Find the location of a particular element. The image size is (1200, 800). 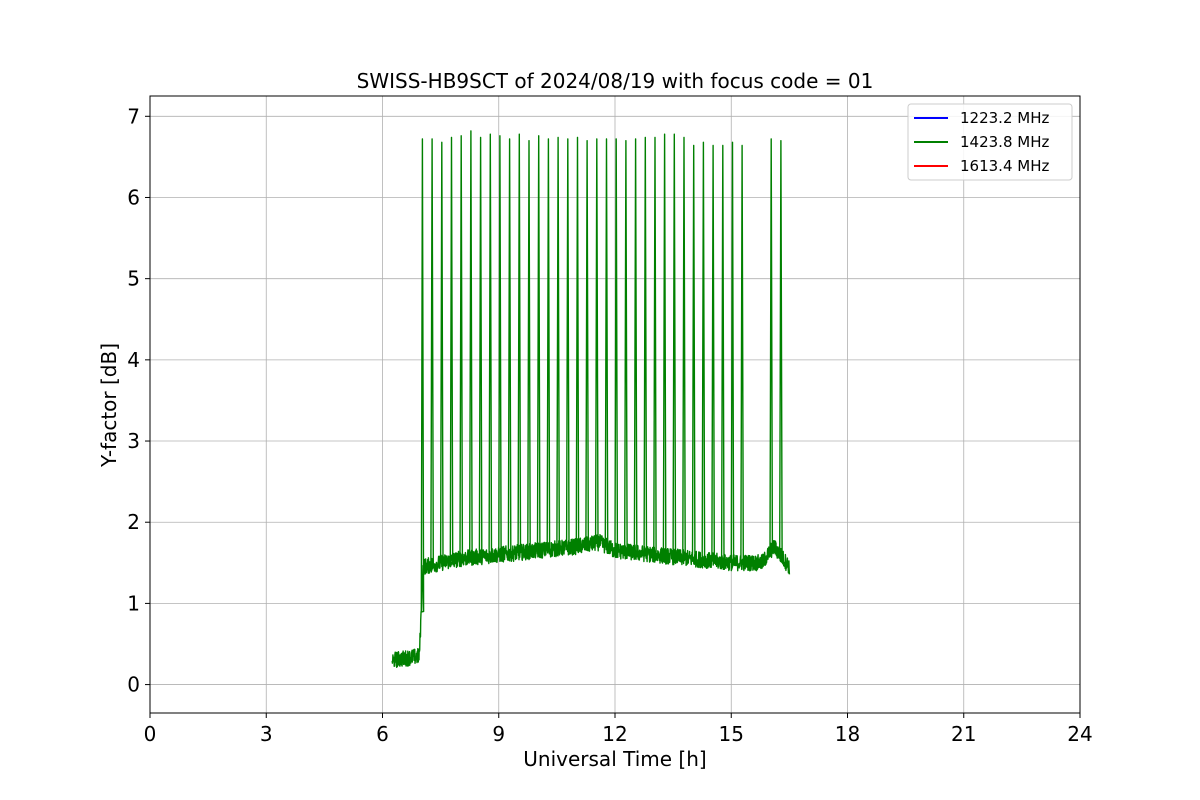

y-tick-label: 0 is located at coordinates (133, 685).